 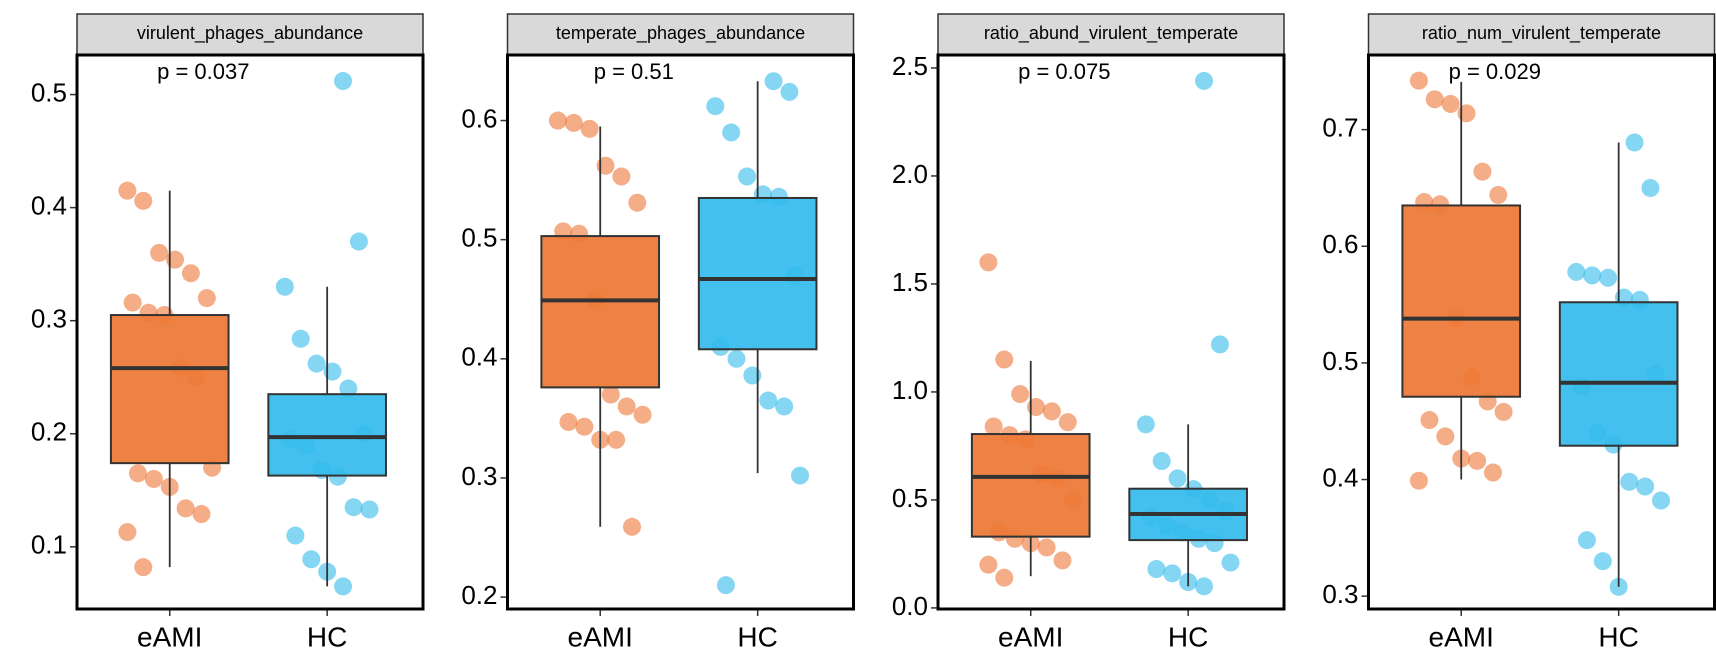 What do you see at coordinates (1495, 71) in the screenshot?
I see `p-value: p = 0.029` at bounding box center [1495, 71].